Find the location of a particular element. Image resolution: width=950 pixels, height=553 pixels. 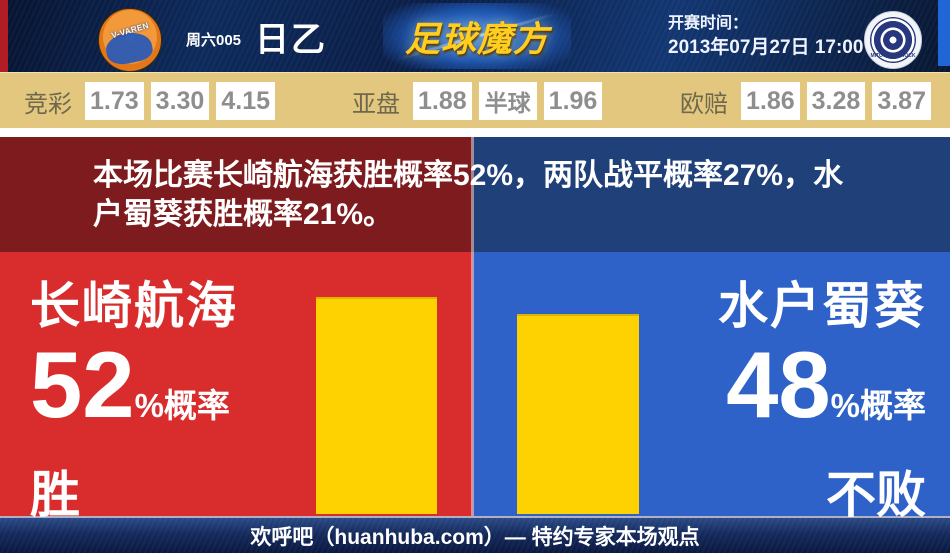

away-percent-value: 48 is located at coordinates (778, 384).